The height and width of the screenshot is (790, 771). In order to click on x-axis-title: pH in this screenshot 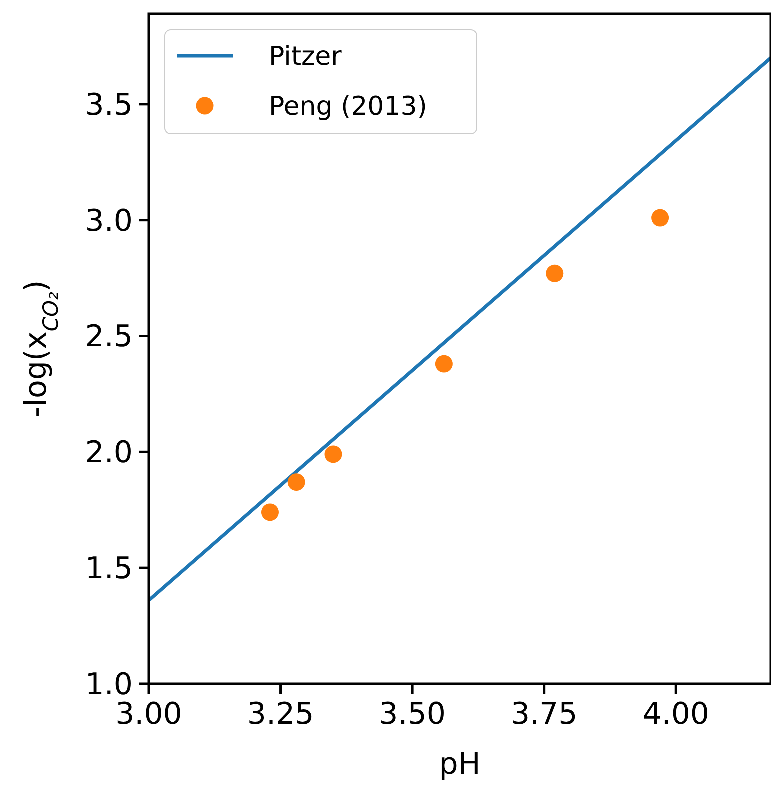, I will do `click(460, 764)`.